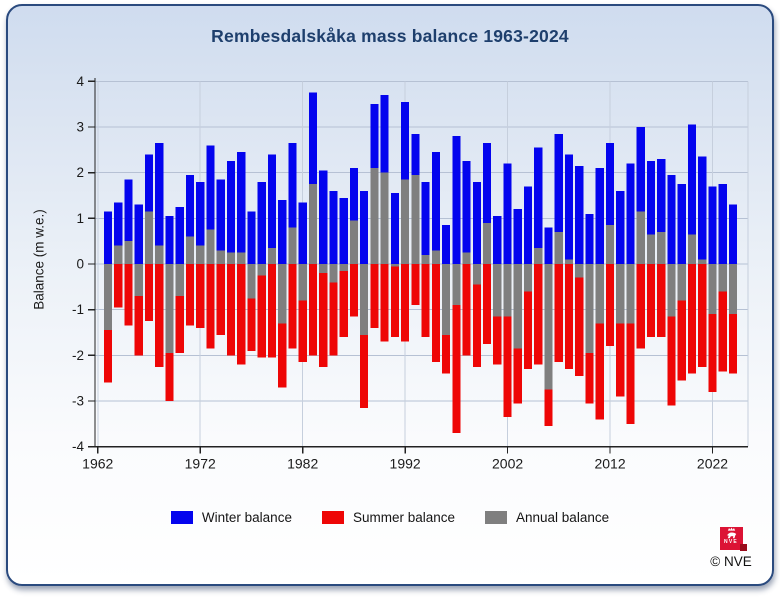 This screenshot has width=780, height=600. What do you see at coordinates (620, 330) in the screenshot?
I see `bar-summer-2013` at bounding box center [620, 330].